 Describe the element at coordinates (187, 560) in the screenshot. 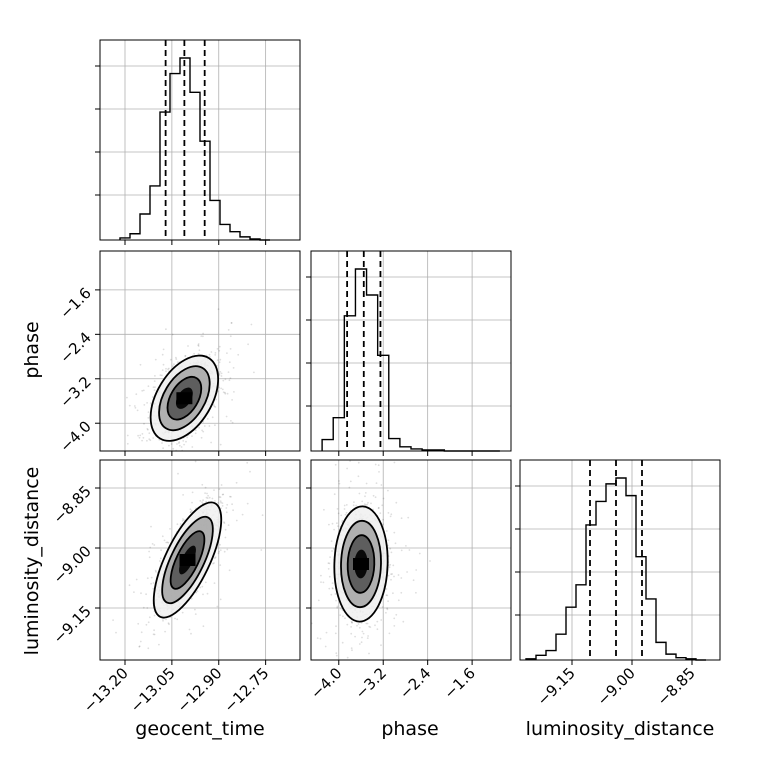

I see `density-core` at that location.